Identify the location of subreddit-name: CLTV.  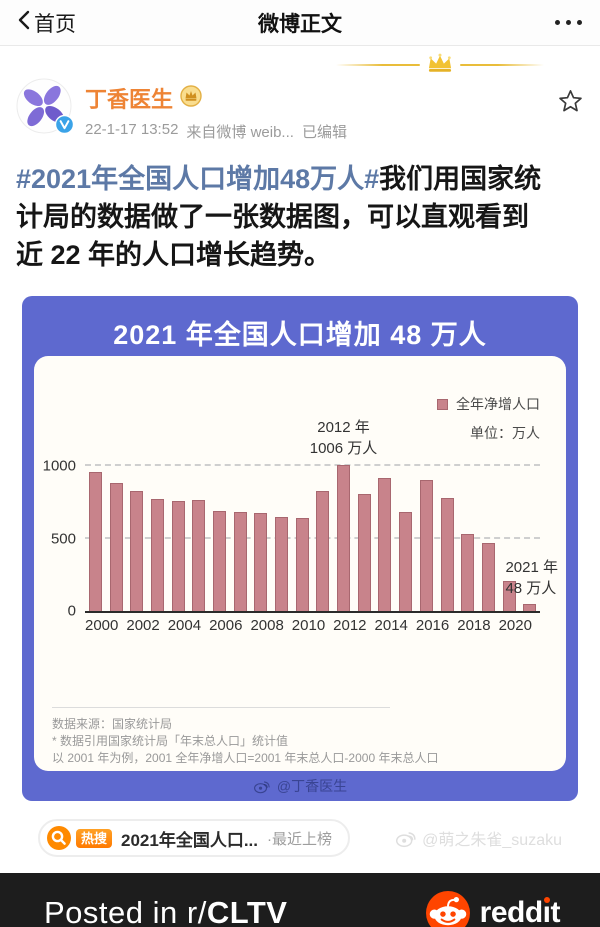
(247, 911).